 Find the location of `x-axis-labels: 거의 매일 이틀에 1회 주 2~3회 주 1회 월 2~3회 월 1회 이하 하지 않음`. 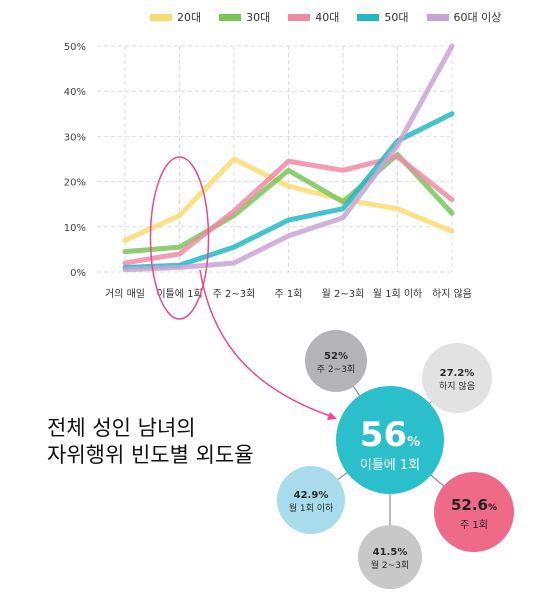

x-axis-labels: 거의 매일 이틀에 1회 주 2~3회 주 1회 월 2~3회 월 1회 이하 하지 않음 is located at coordinates (288, 293).